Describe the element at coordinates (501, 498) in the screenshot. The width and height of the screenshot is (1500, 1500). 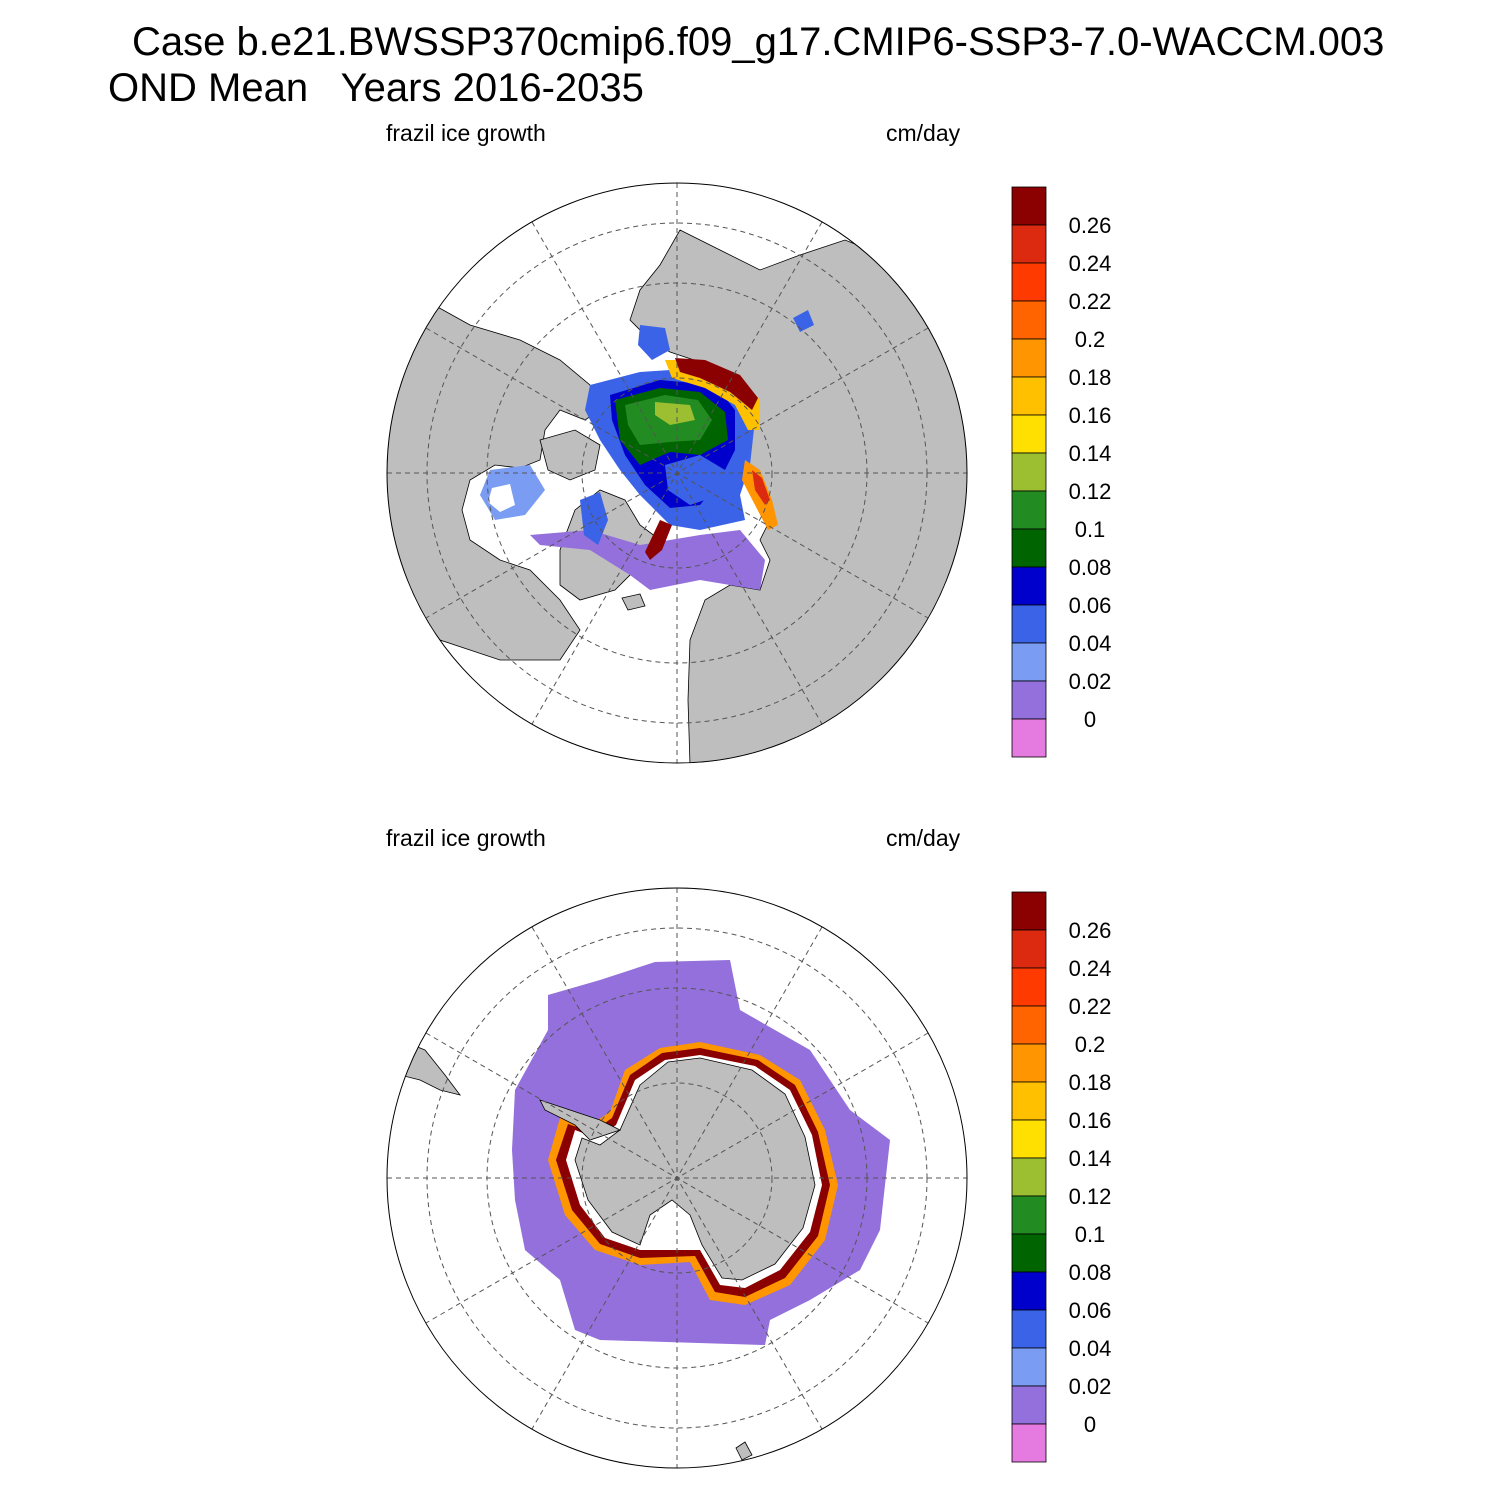
I see `north-field-hudson-white` at that location.